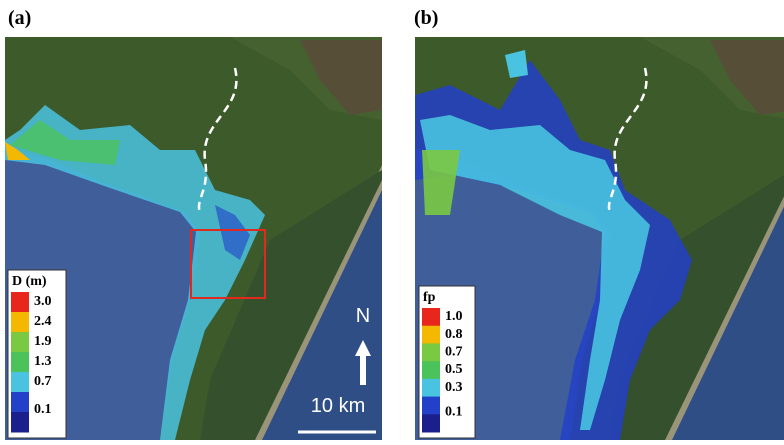  What do you see at coordinates (429, 297) in the screenshot?
I see `legend-title: fp` at bounding box center [429, 297].